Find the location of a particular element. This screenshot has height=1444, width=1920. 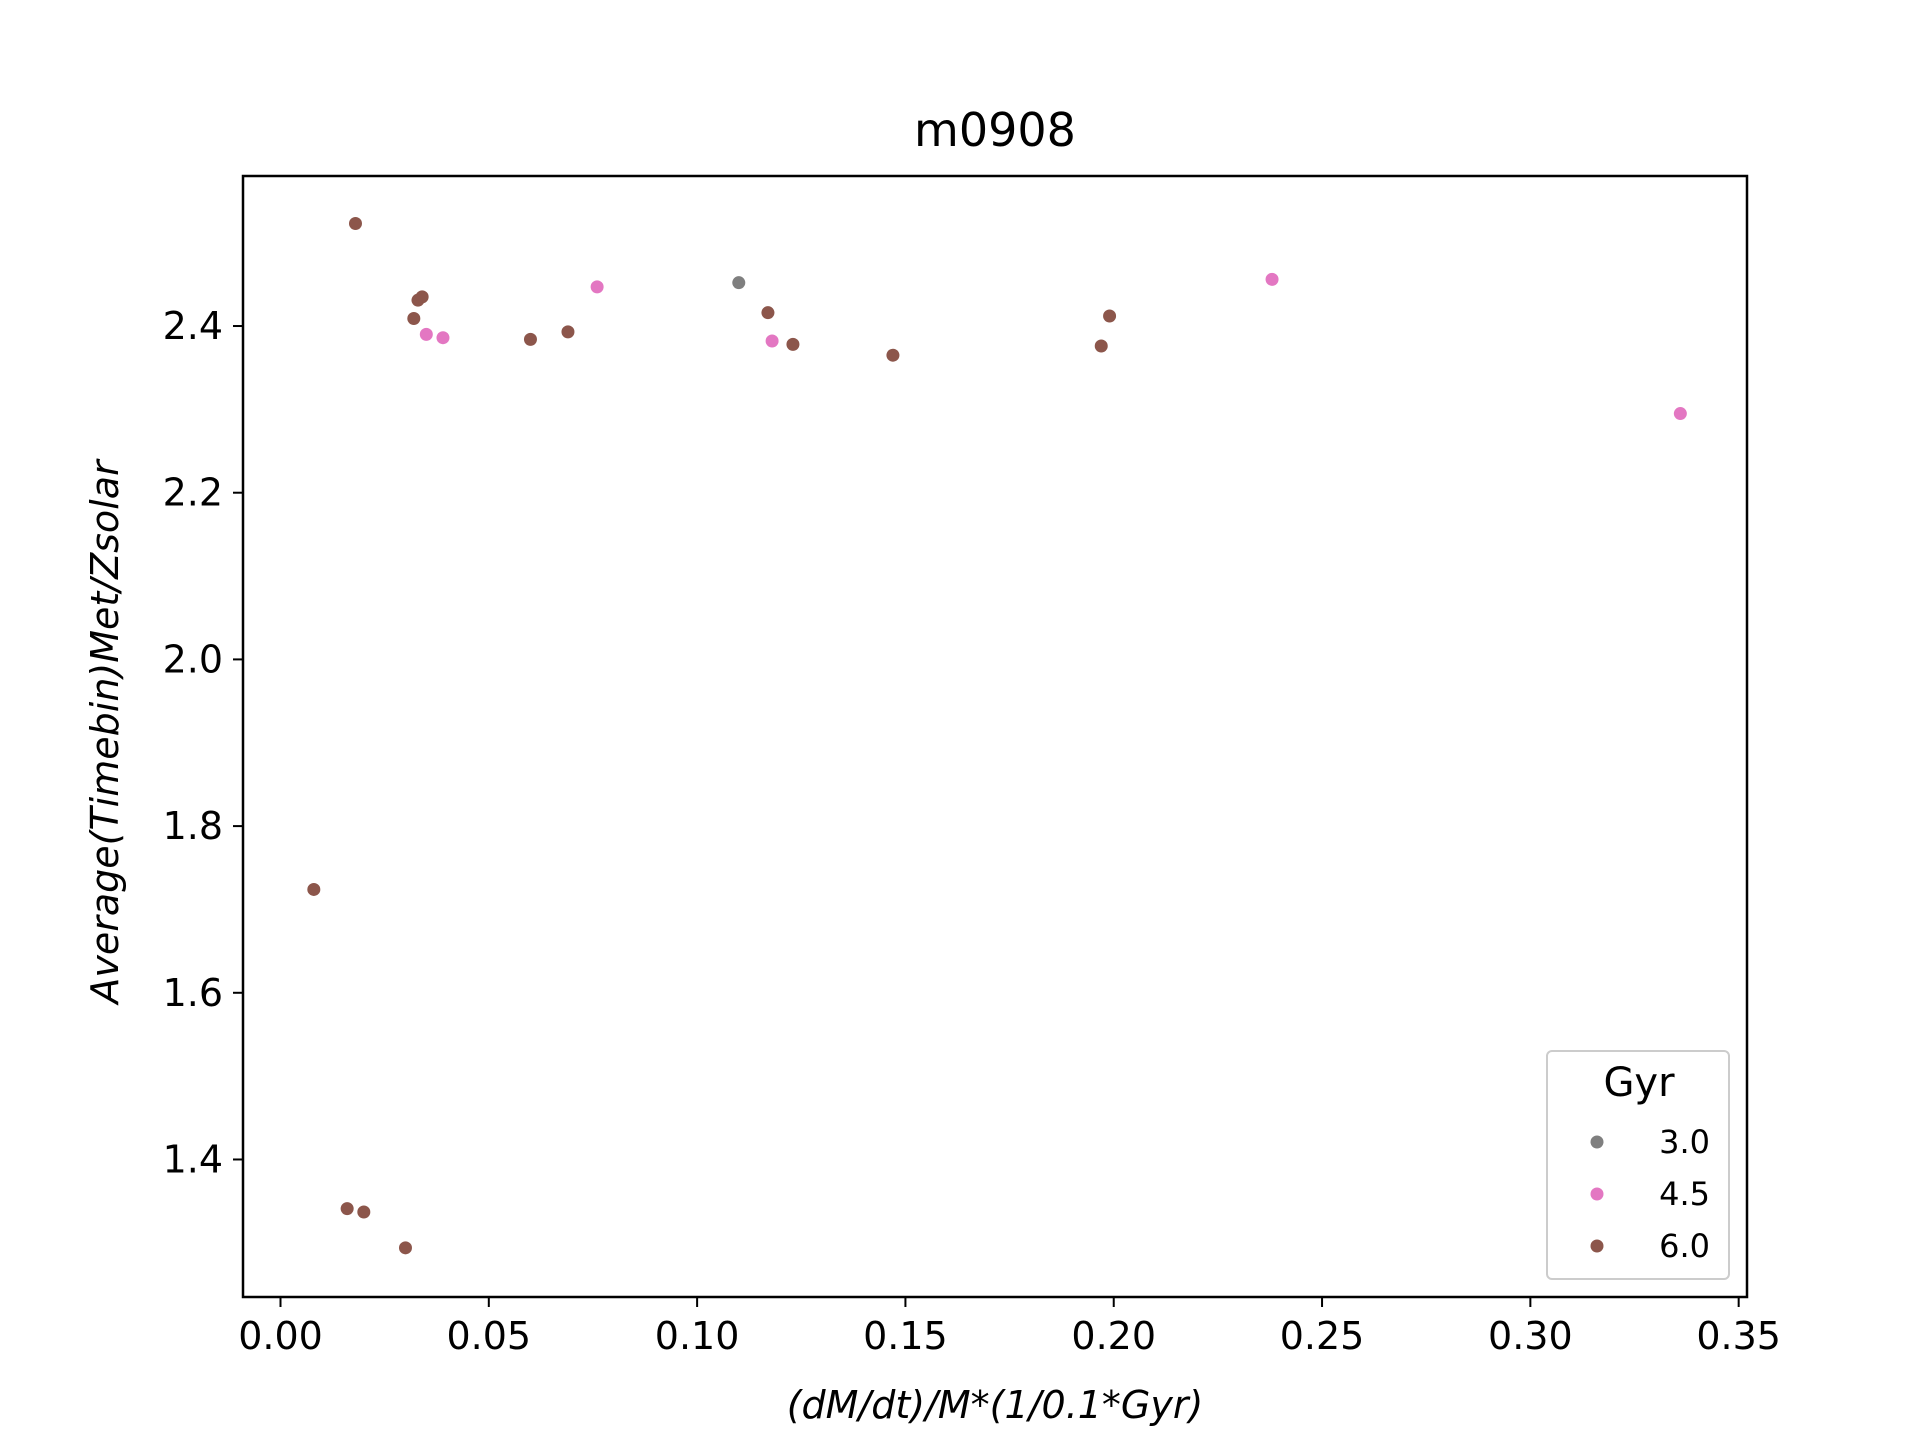

y-tick-label: 1.8 is located at coordinates (193, 826).